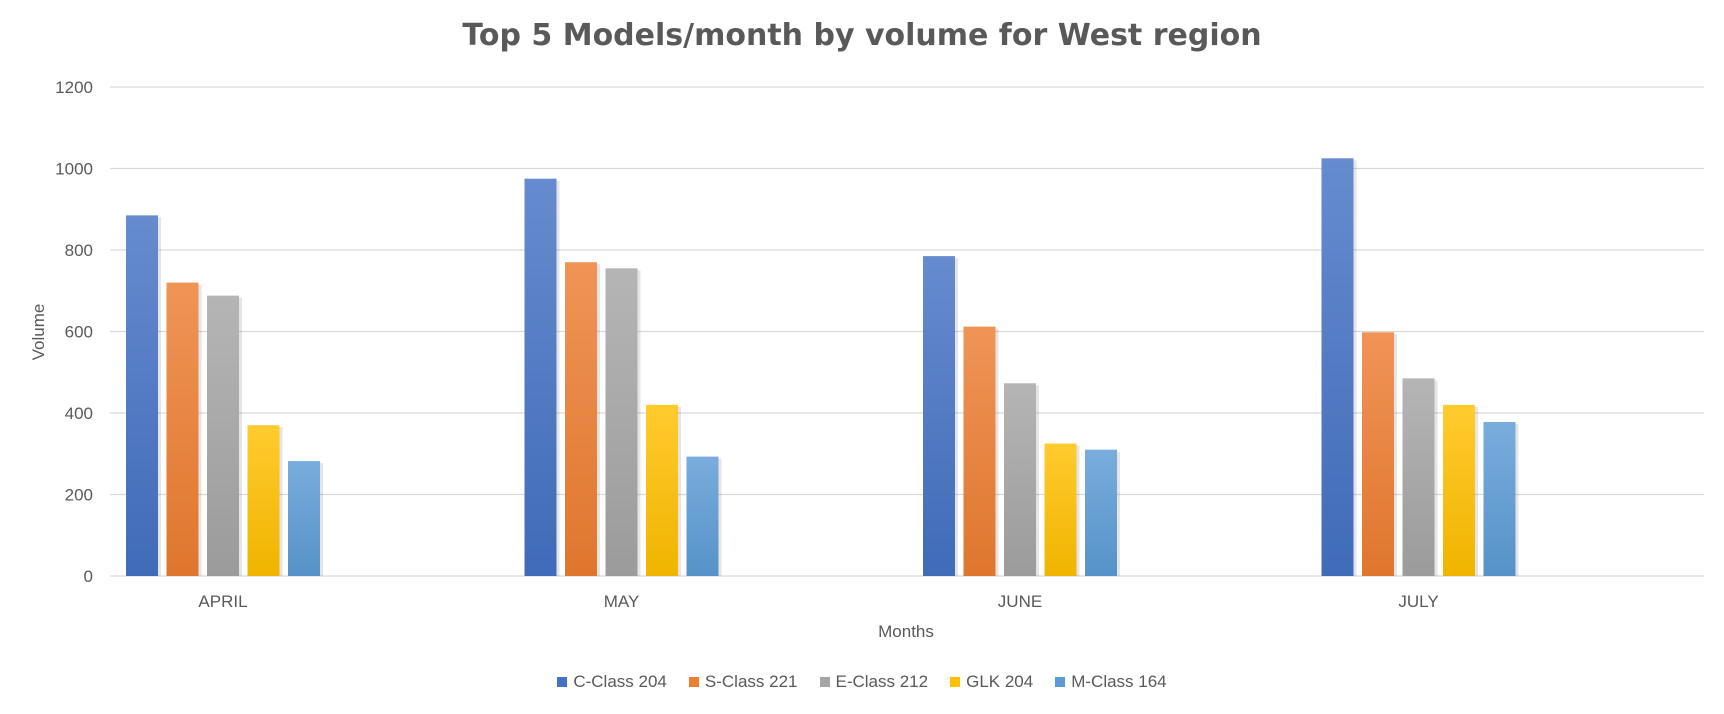 The image size is (1724, 714). Describe the element at coordinates (882, 681) in the screenshot. I see `legend-label: E-Class 212` at that location.